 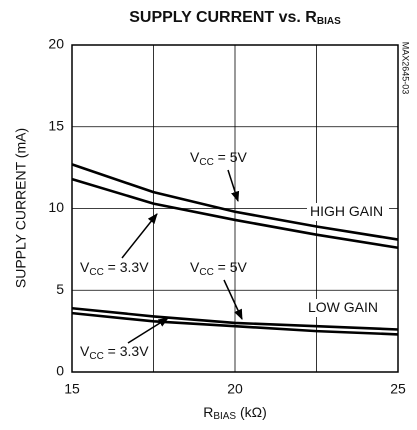 What do you see at coordinates (56, 44) in the screenshot?
I see `y-tick-label: 20` at bounding box center [56, 44].